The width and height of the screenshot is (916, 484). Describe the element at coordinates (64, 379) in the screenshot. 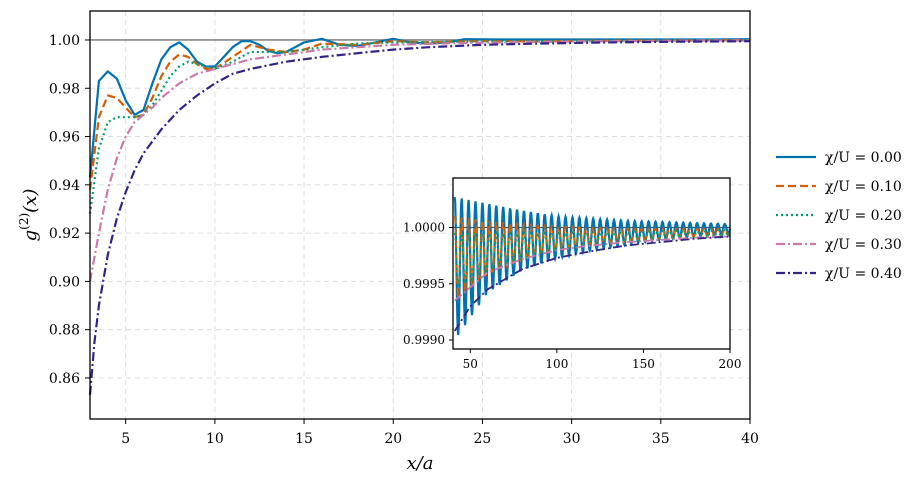

I see `y-tick-label: 0.86` at that location.